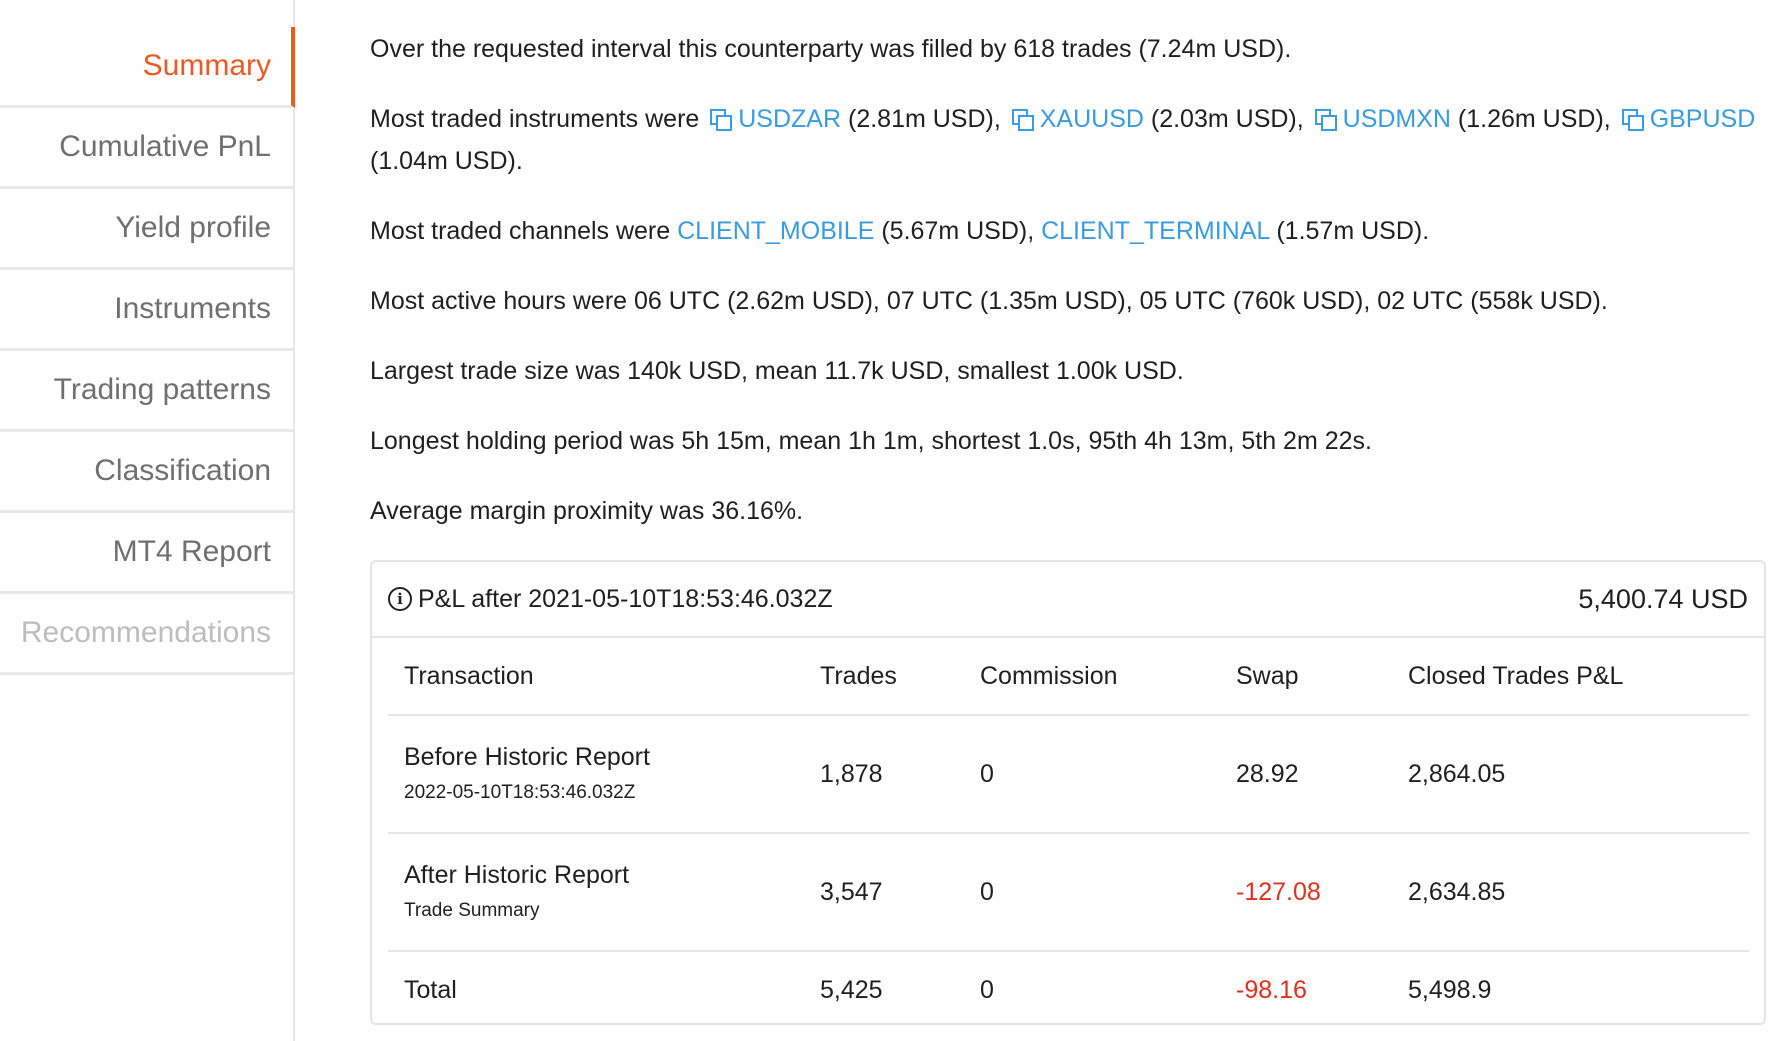 The height and width of the screenshot is (1041, 1784). Describe the element at coordinates (146, 310) in the screenshot. I see `sidebar-item-instruments: Instruments` at that location.